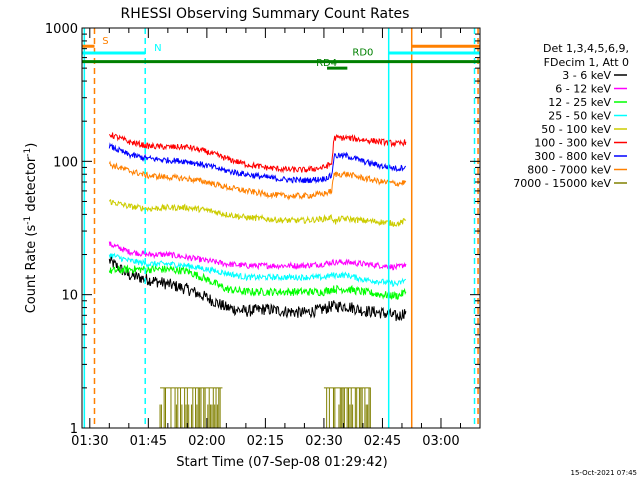 This screenshot has height=484, width=640. I want to click on legend-header-line-2: FDecim 1, Att 0, so click(586, 62).